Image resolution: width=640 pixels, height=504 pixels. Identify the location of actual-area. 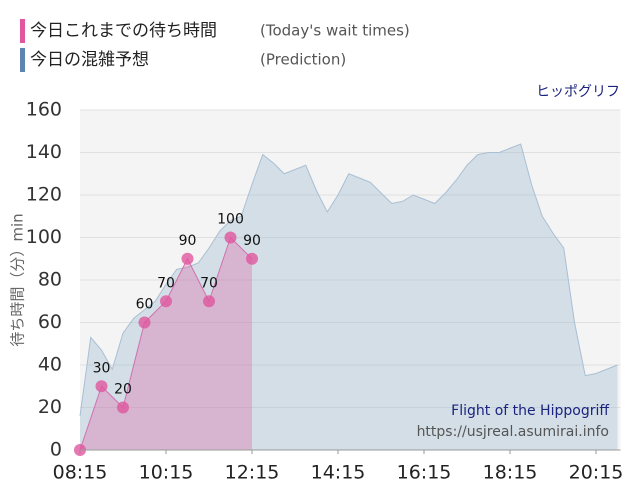
(166, 343).